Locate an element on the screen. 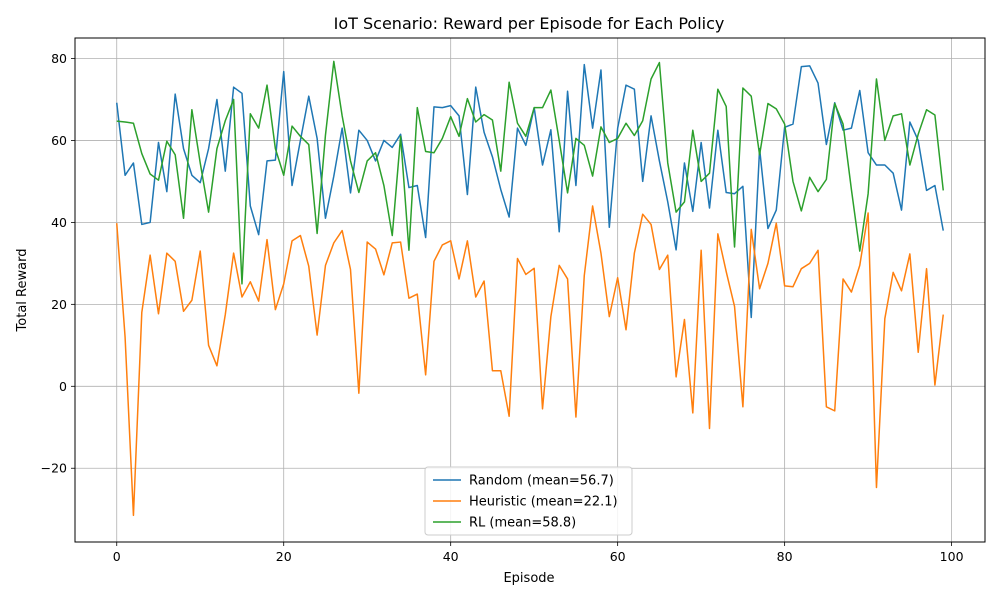 This screenshot has height=600, width=1000. y-tick-label: −20 is located at coordinates (54, 468).